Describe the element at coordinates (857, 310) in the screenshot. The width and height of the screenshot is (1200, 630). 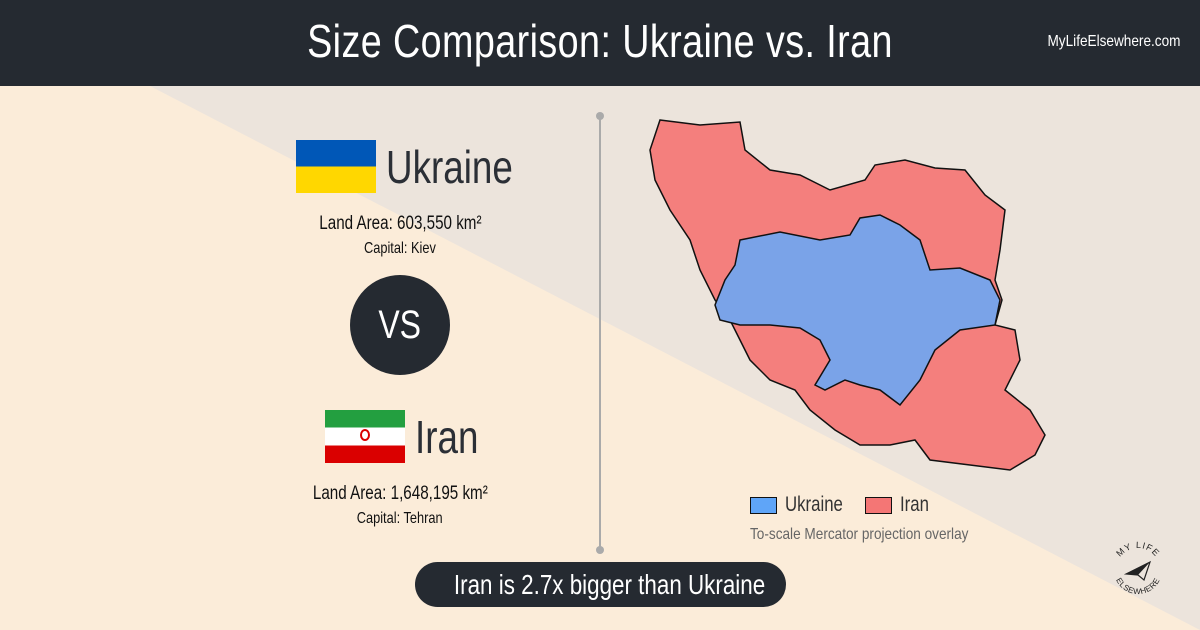
I see `ukraine-shape` at that location.